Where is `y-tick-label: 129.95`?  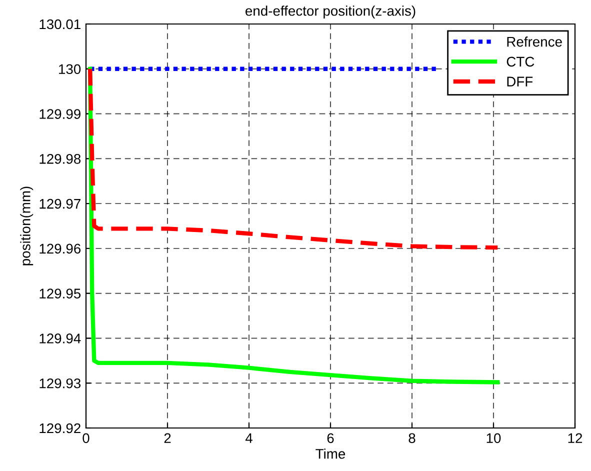 y-tick-label: 129.95 is located at coordinates (60, 293).